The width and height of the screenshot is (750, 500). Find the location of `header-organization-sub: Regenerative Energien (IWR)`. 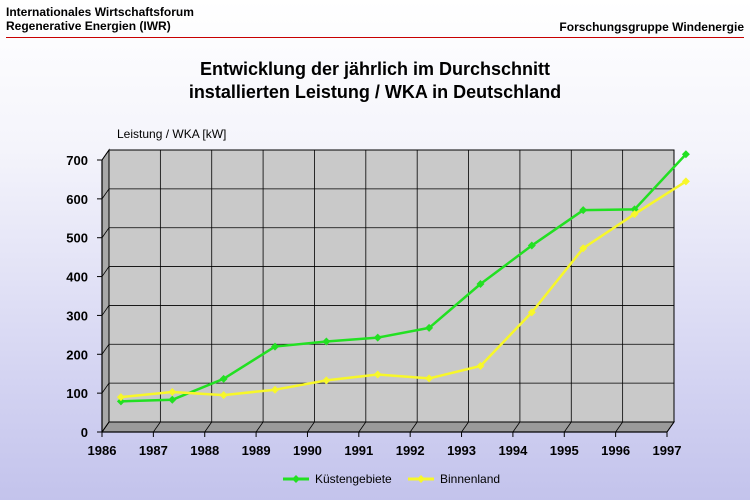

header-organization-sub: Regenerative Energien (IWR) is located at coordinates (88, 26).